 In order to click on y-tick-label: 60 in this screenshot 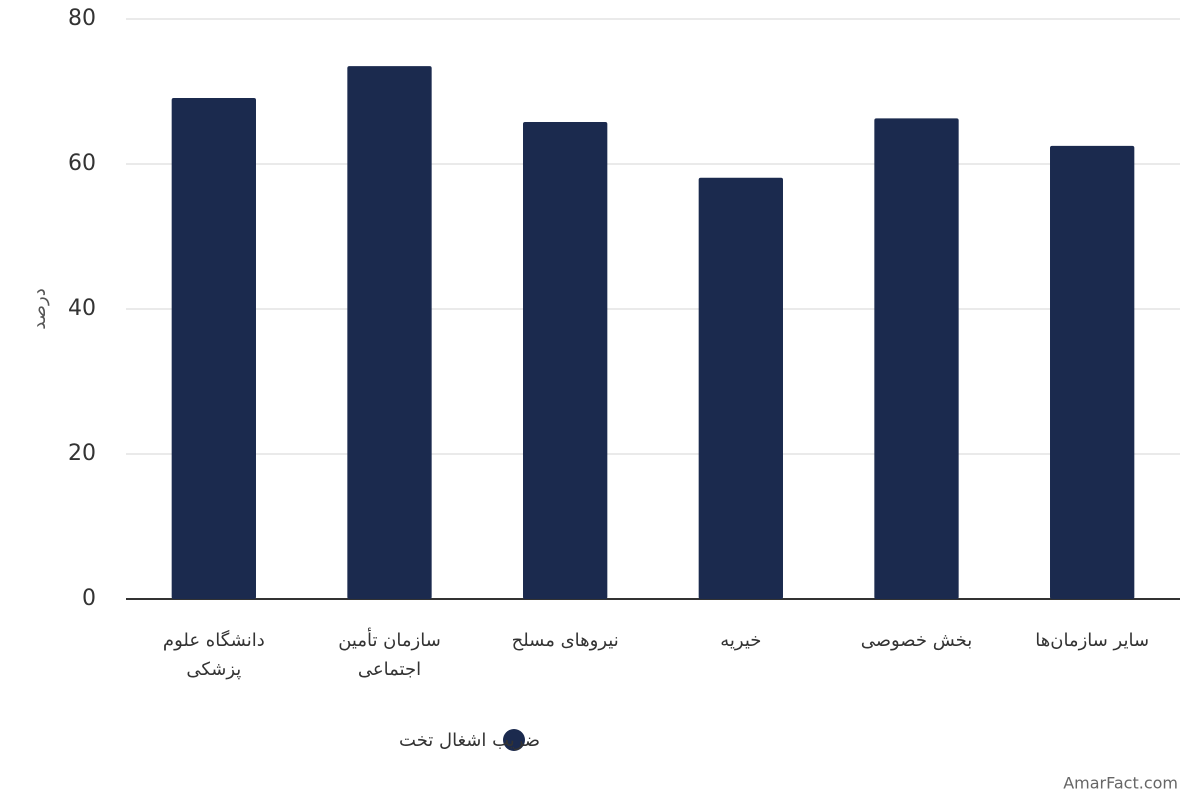, I will do `click(82, 163)`.